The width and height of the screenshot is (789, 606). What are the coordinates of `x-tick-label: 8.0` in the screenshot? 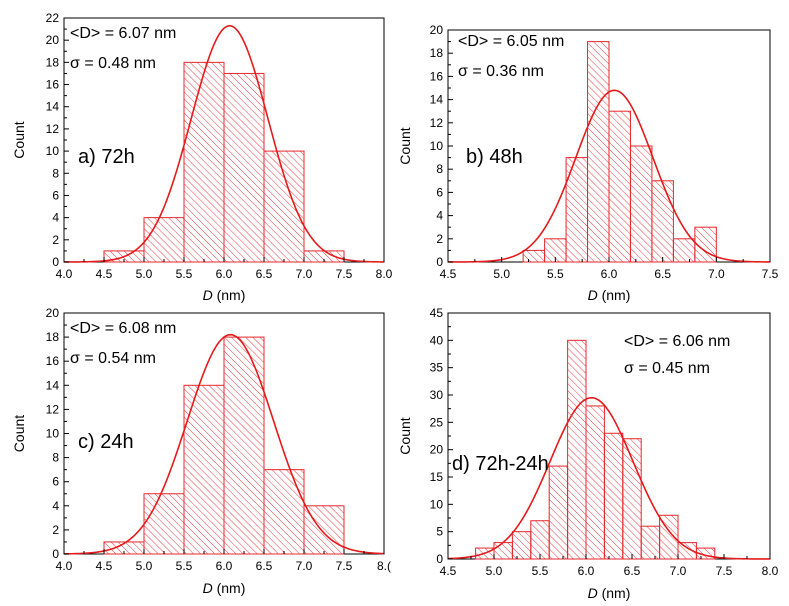 It's located at (770, 571).